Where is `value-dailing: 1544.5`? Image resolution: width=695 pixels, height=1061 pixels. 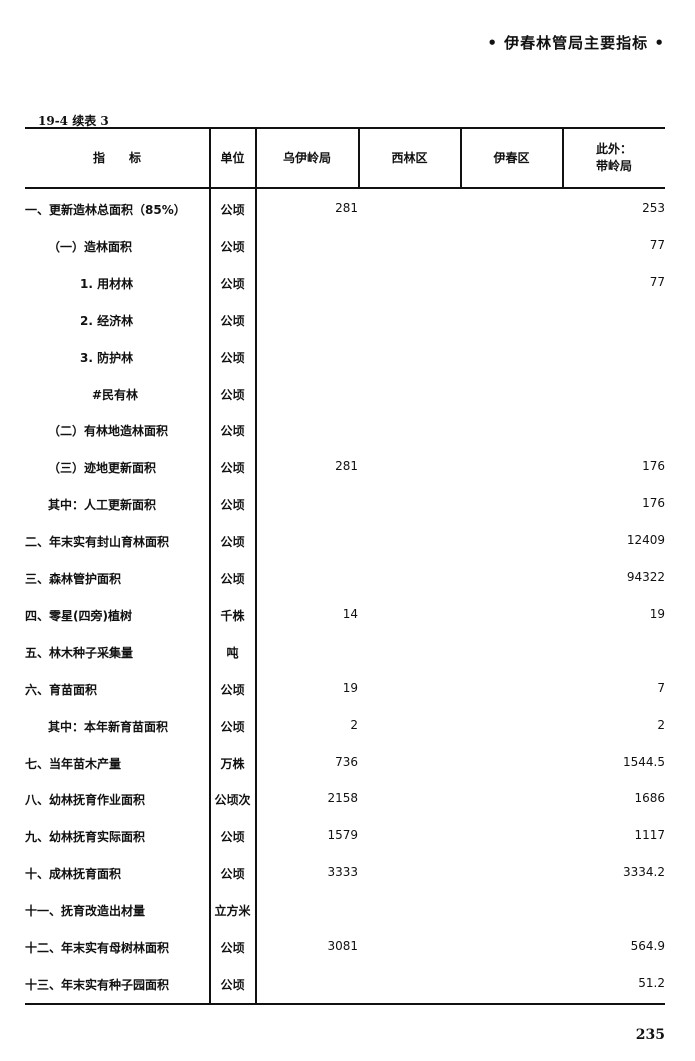
value-dailing: 1544.5 is located at coordinates (644, 761).